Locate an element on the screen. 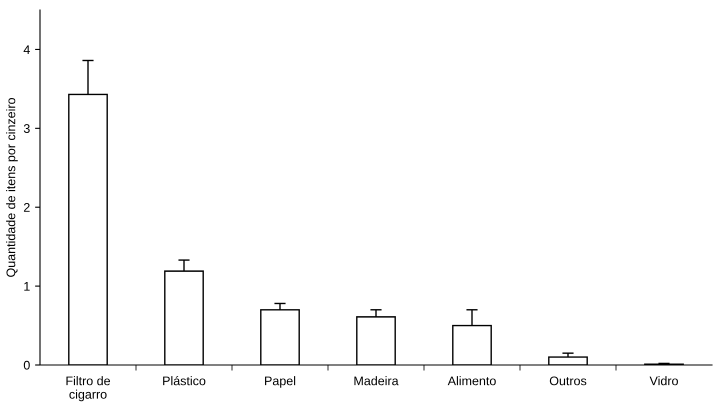 This screenshot has height=410, width=714. x-tick-label: Plástico is located at coordinates (184, 381).